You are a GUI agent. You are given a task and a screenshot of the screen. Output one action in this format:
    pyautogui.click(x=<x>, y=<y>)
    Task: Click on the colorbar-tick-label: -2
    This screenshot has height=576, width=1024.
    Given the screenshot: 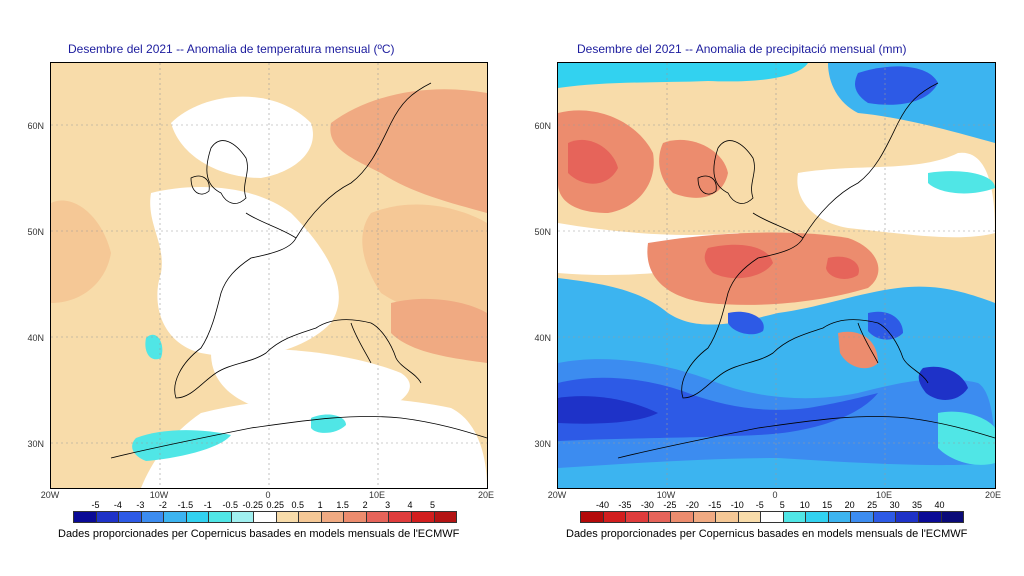 What is the action you would take?
    pyautogui.click(x=162, y=505)
    